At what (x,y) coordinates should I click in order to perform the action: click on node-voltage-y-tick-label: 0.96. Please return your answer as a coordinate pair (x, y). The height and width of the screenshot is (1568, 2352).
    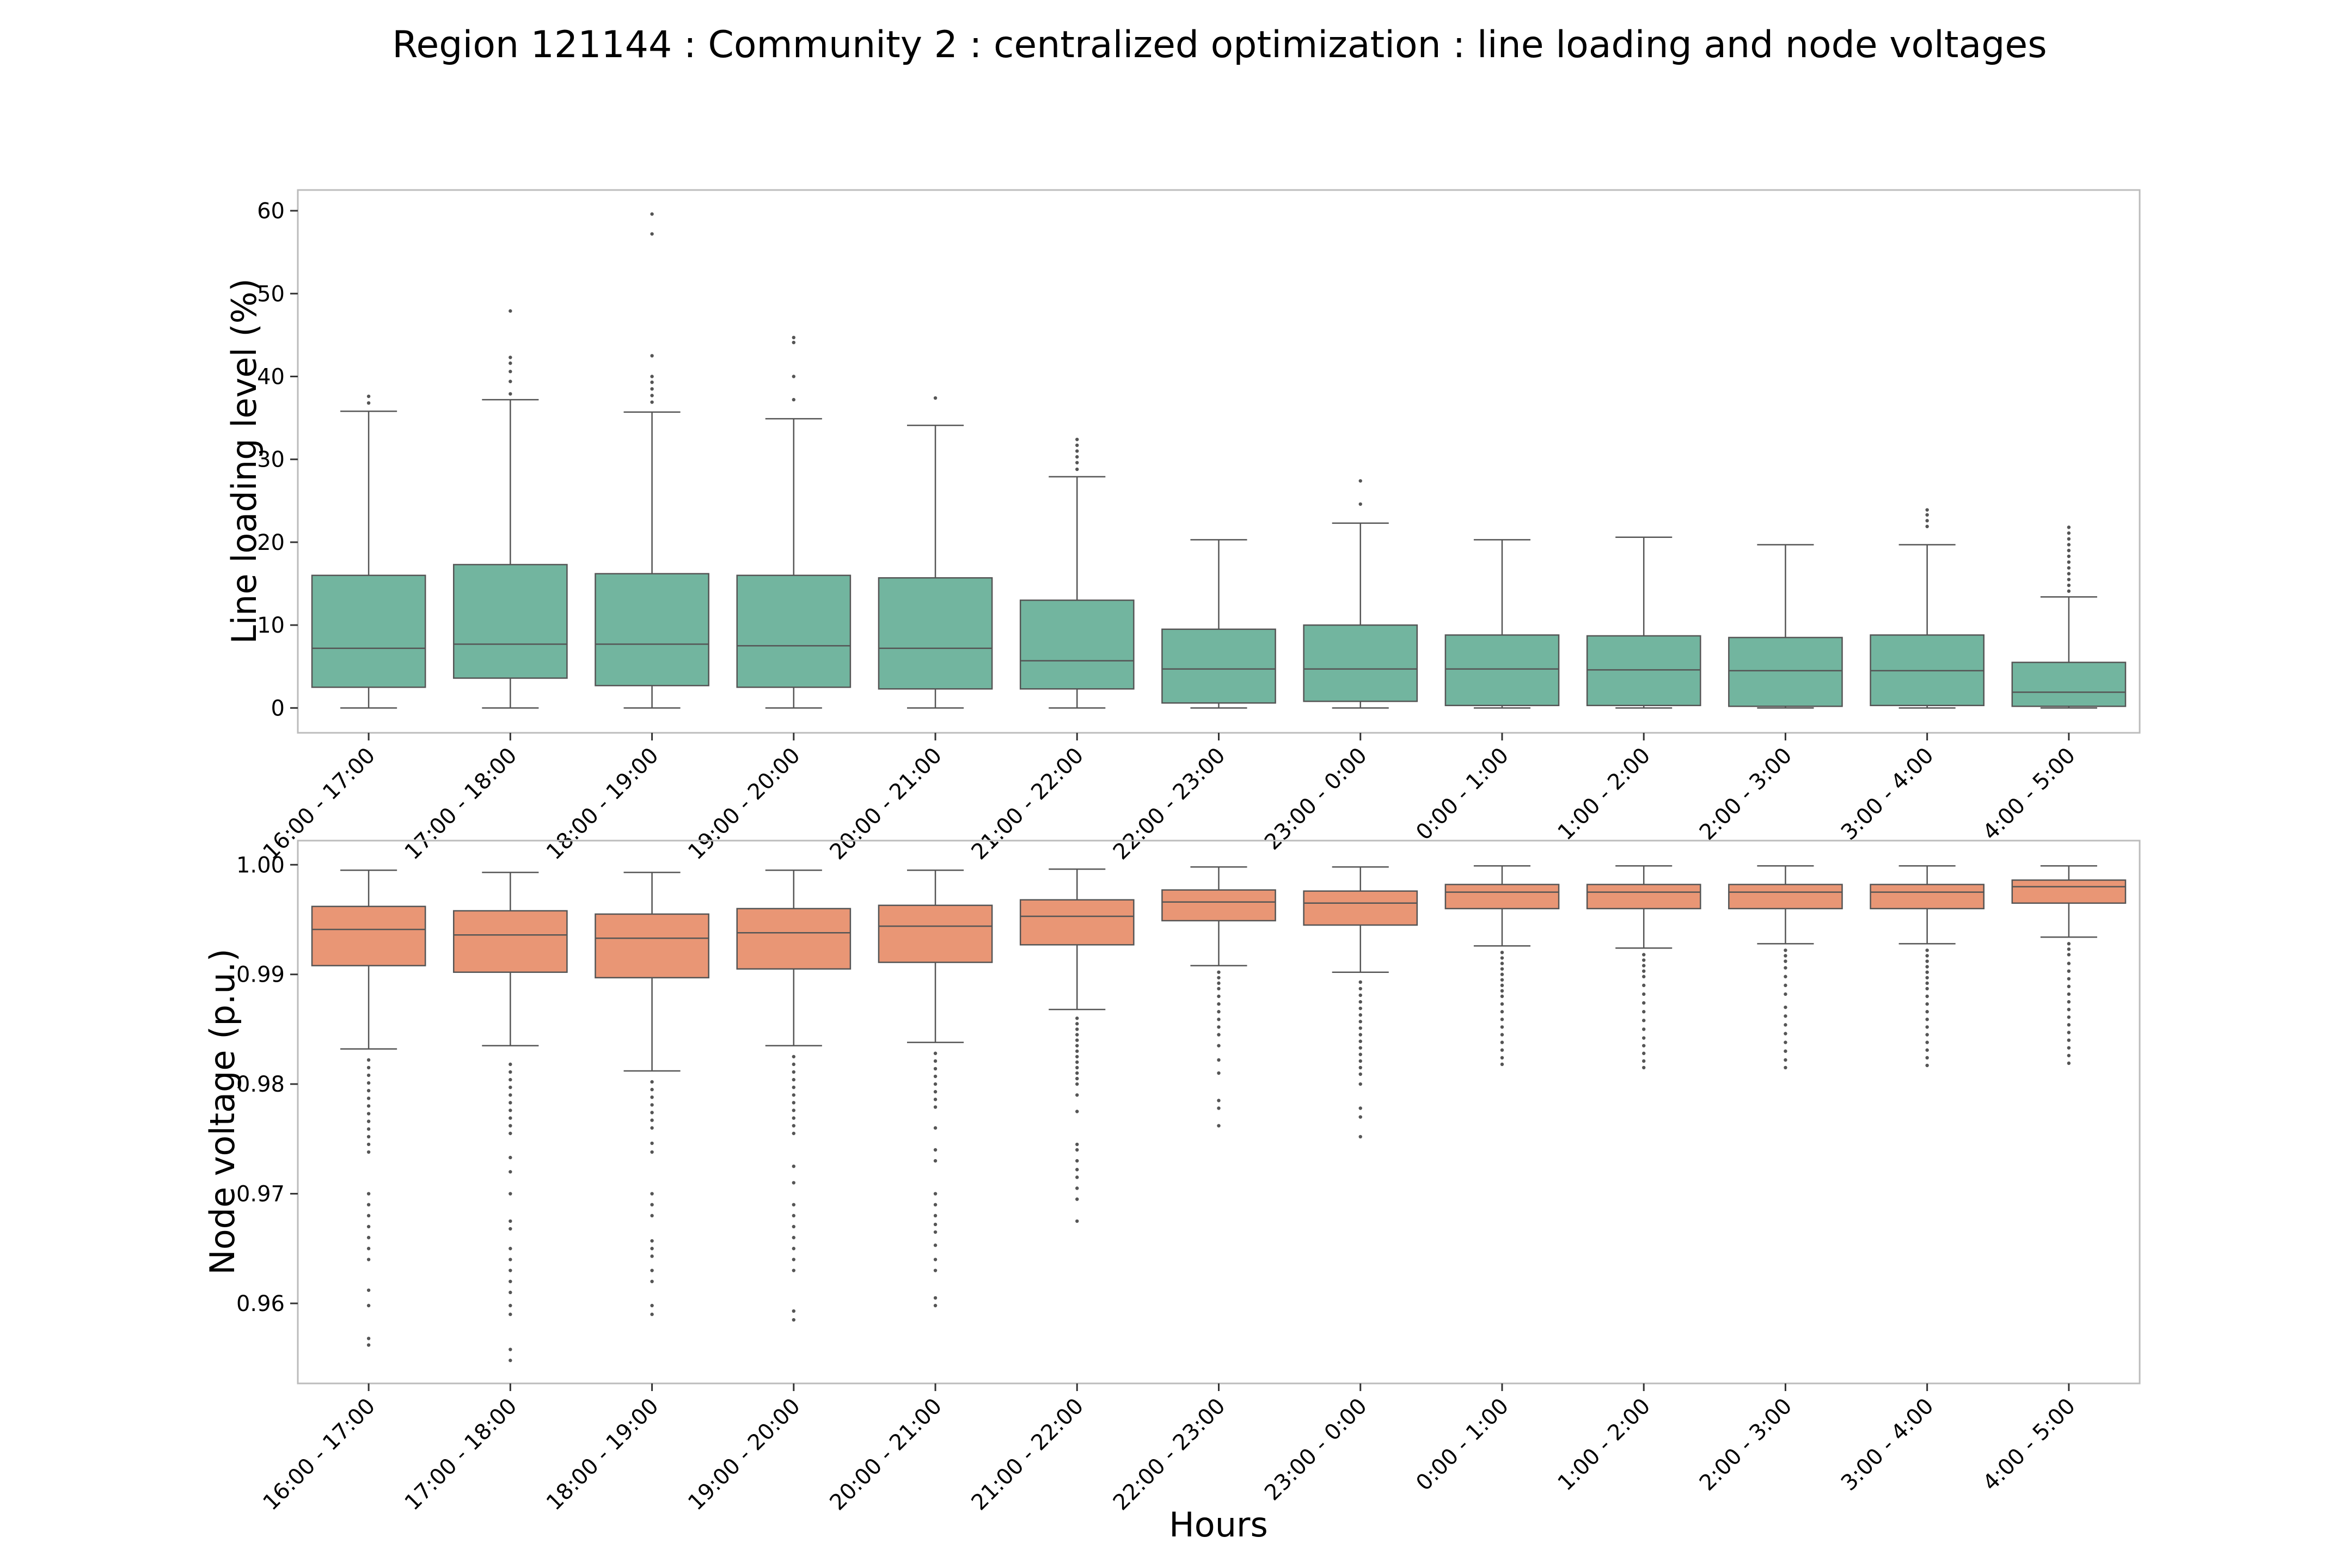
    Looking at the image, I should click on (260, 1303).